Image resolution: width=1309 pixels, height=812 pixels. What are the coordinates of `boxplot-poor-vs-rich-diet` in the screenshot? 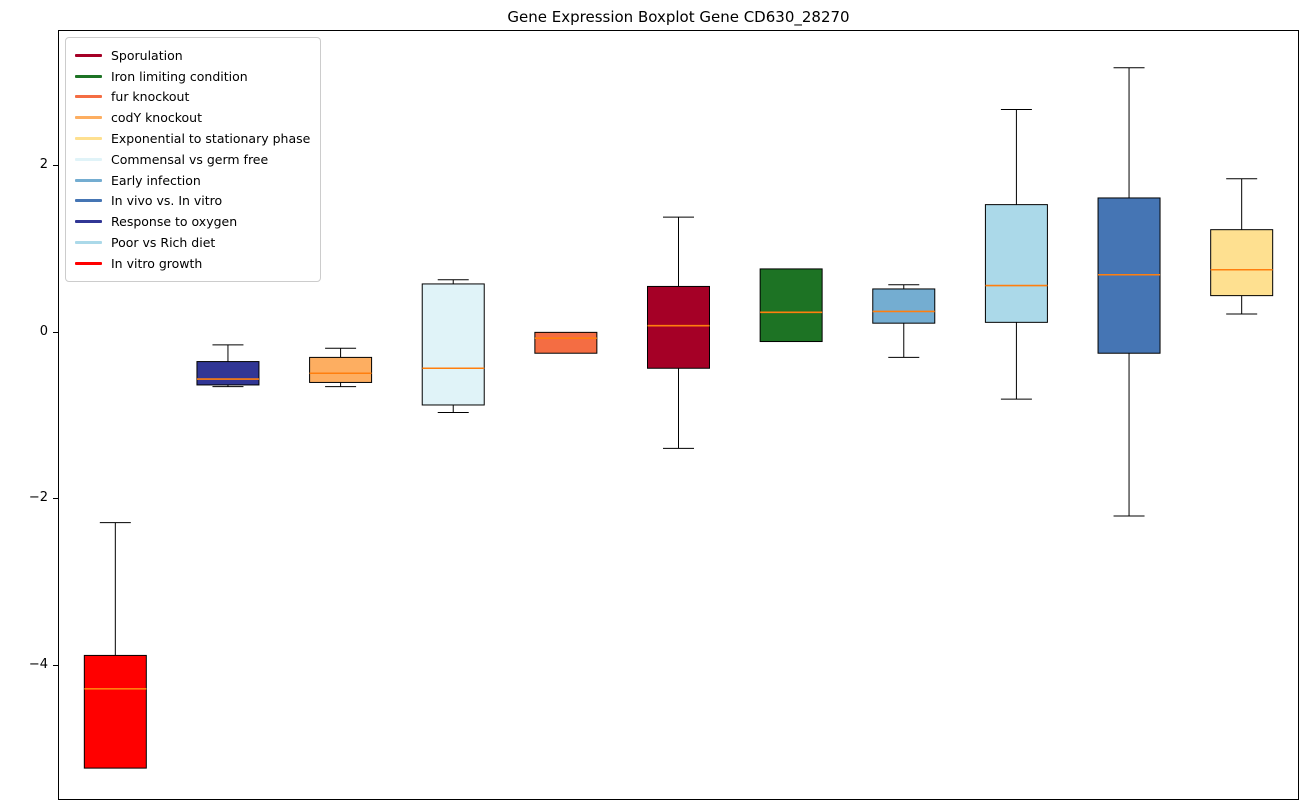 It's located at (1016, 254).